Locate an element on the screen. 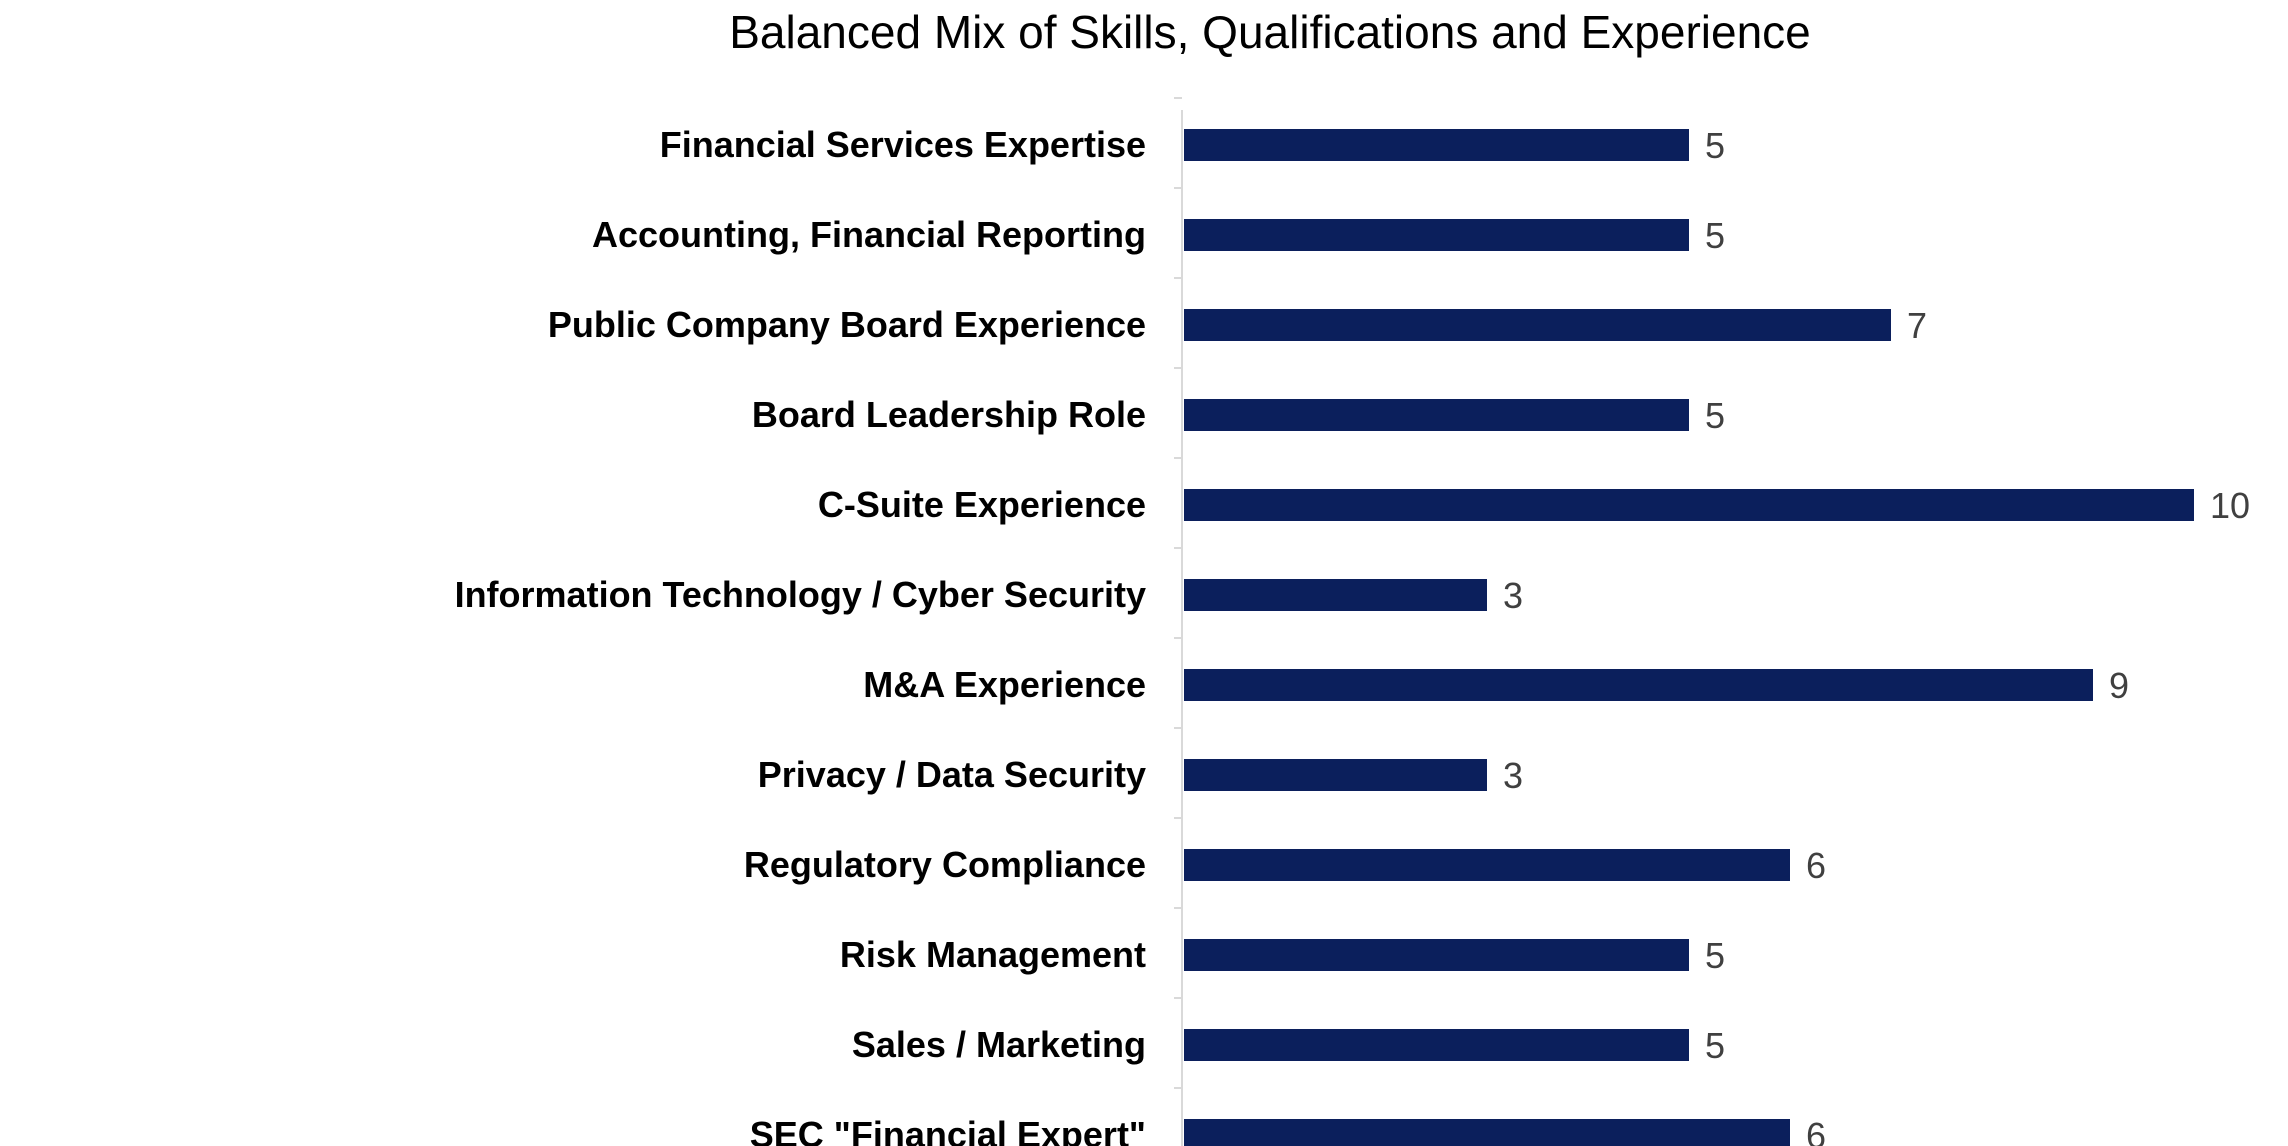 This screenshot has height=1146, width=2288. category-label: C-Suite Experience is located at coordinates (982, 504).